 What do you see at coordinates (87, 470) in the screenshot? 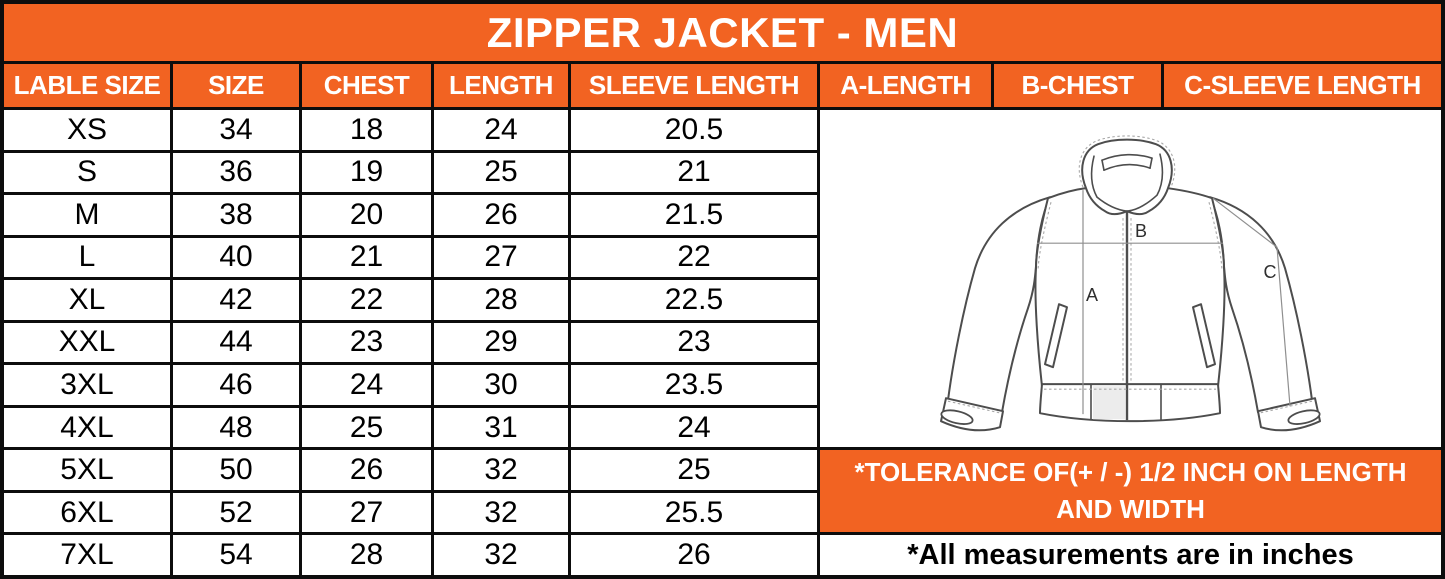
I see `table-cell-label-size: 5XL` at bounding box center [87, 470].